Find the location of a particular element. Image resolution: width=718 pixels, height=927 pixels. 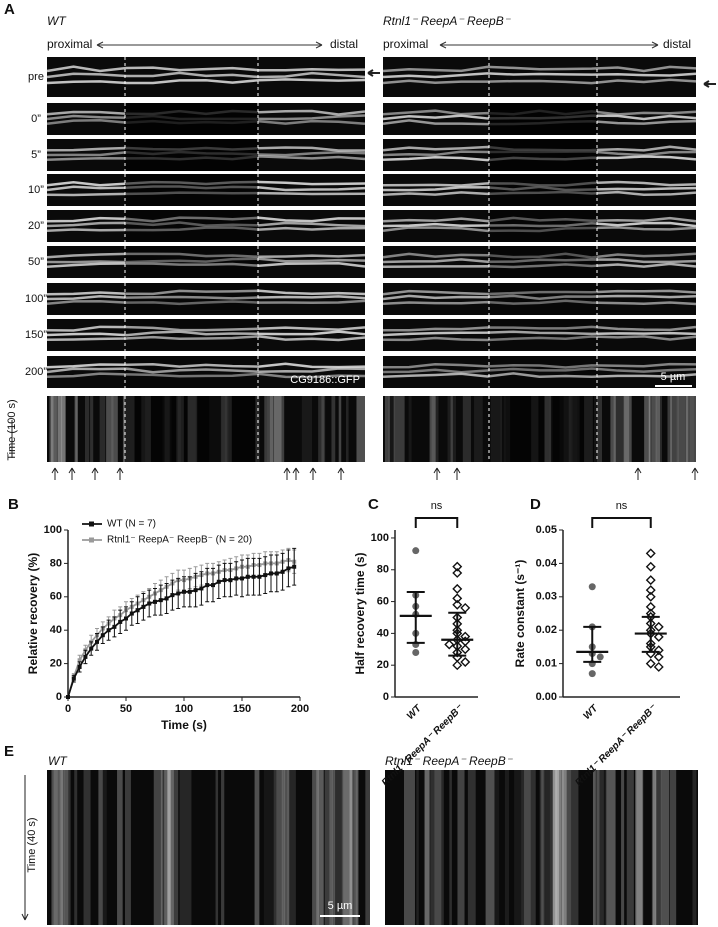

y-tick-label: 100 is located at coordinates (380, 538).